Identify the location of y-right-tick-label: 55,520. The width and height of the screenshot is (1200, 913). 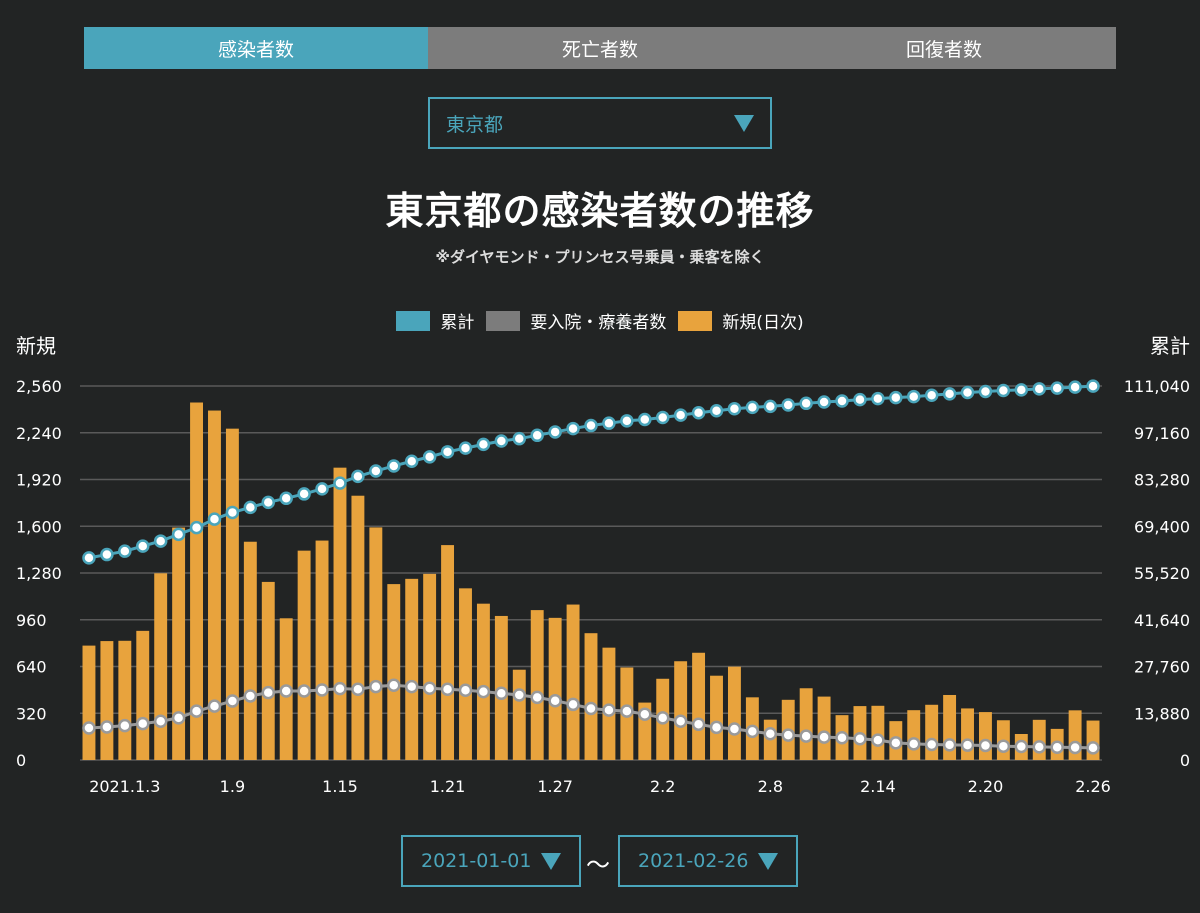
(1162, 573).